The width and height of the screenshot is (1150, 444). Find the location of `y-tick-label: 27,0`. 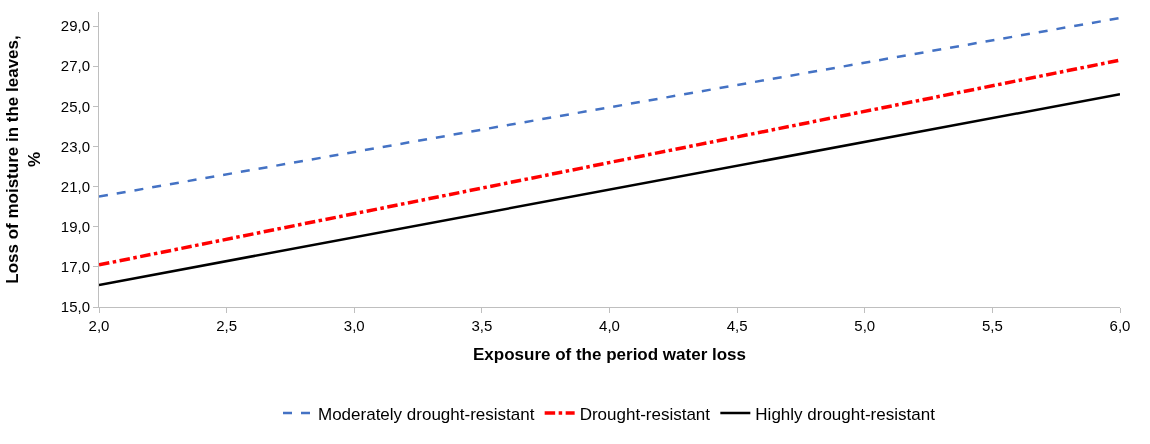

y-tick-label: 27,0 is located at coordinates (75, 66).